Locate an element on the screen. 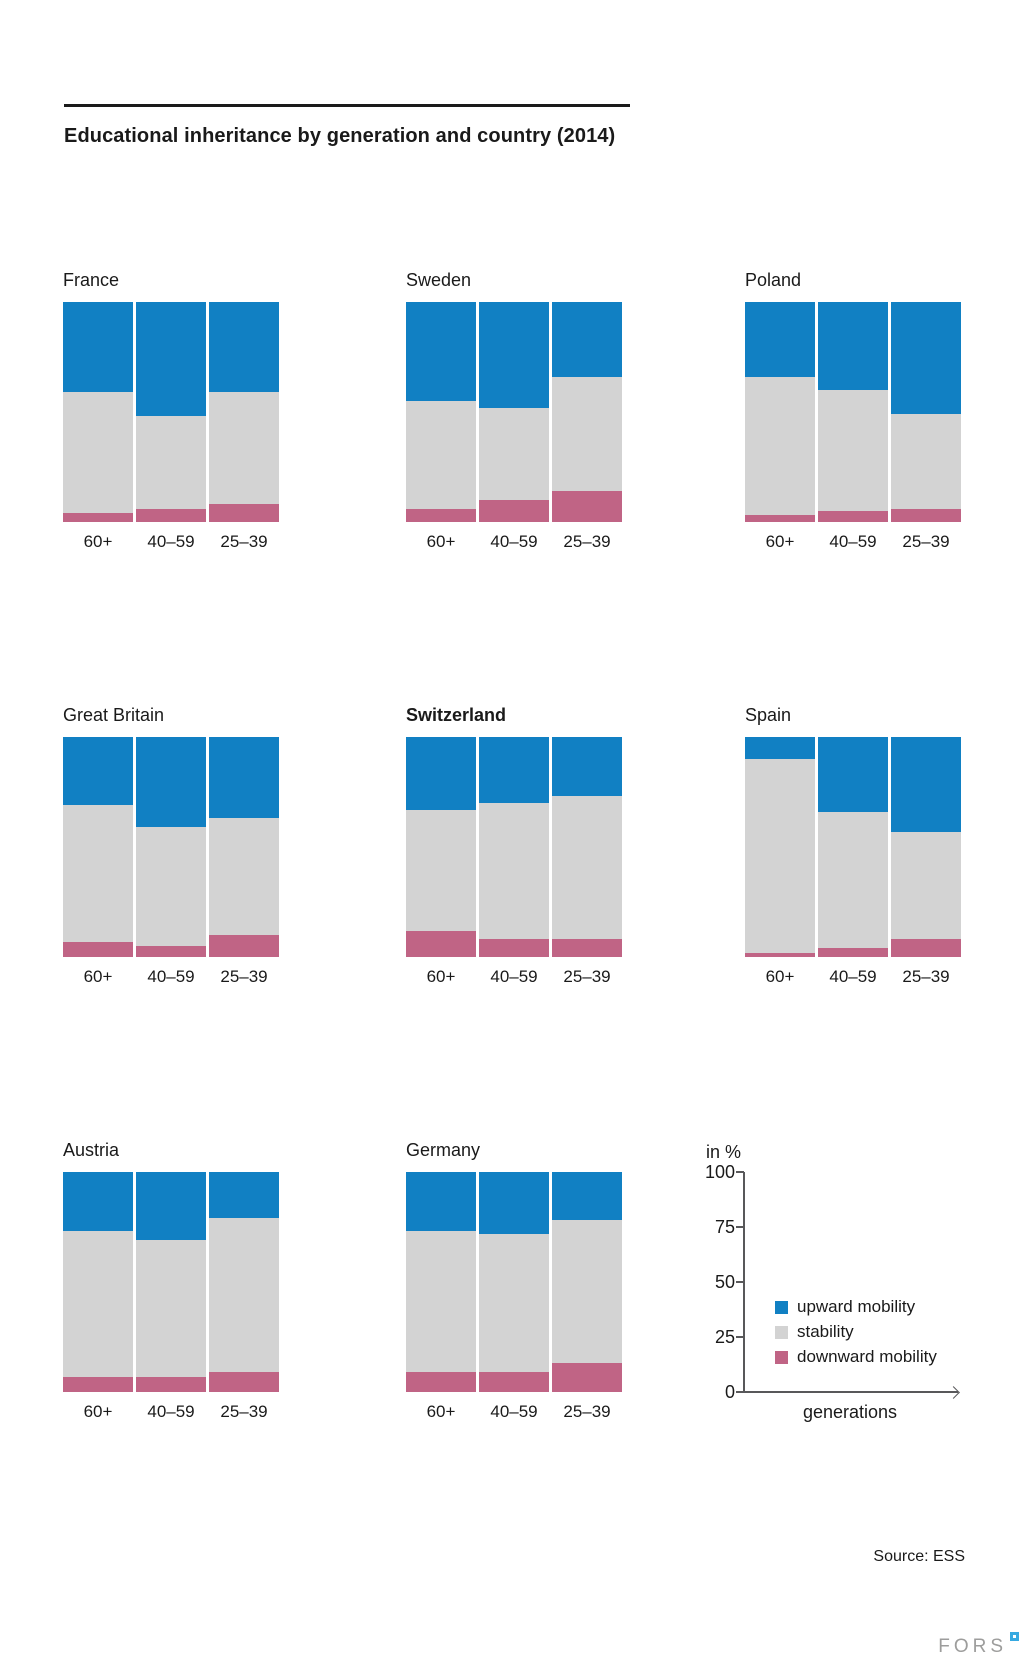 The height and width of the screenshot is (1672, 1035). chart-great-britain: Great Britain 60+ 40–59 25–39 is located at coordinates (171, 846).